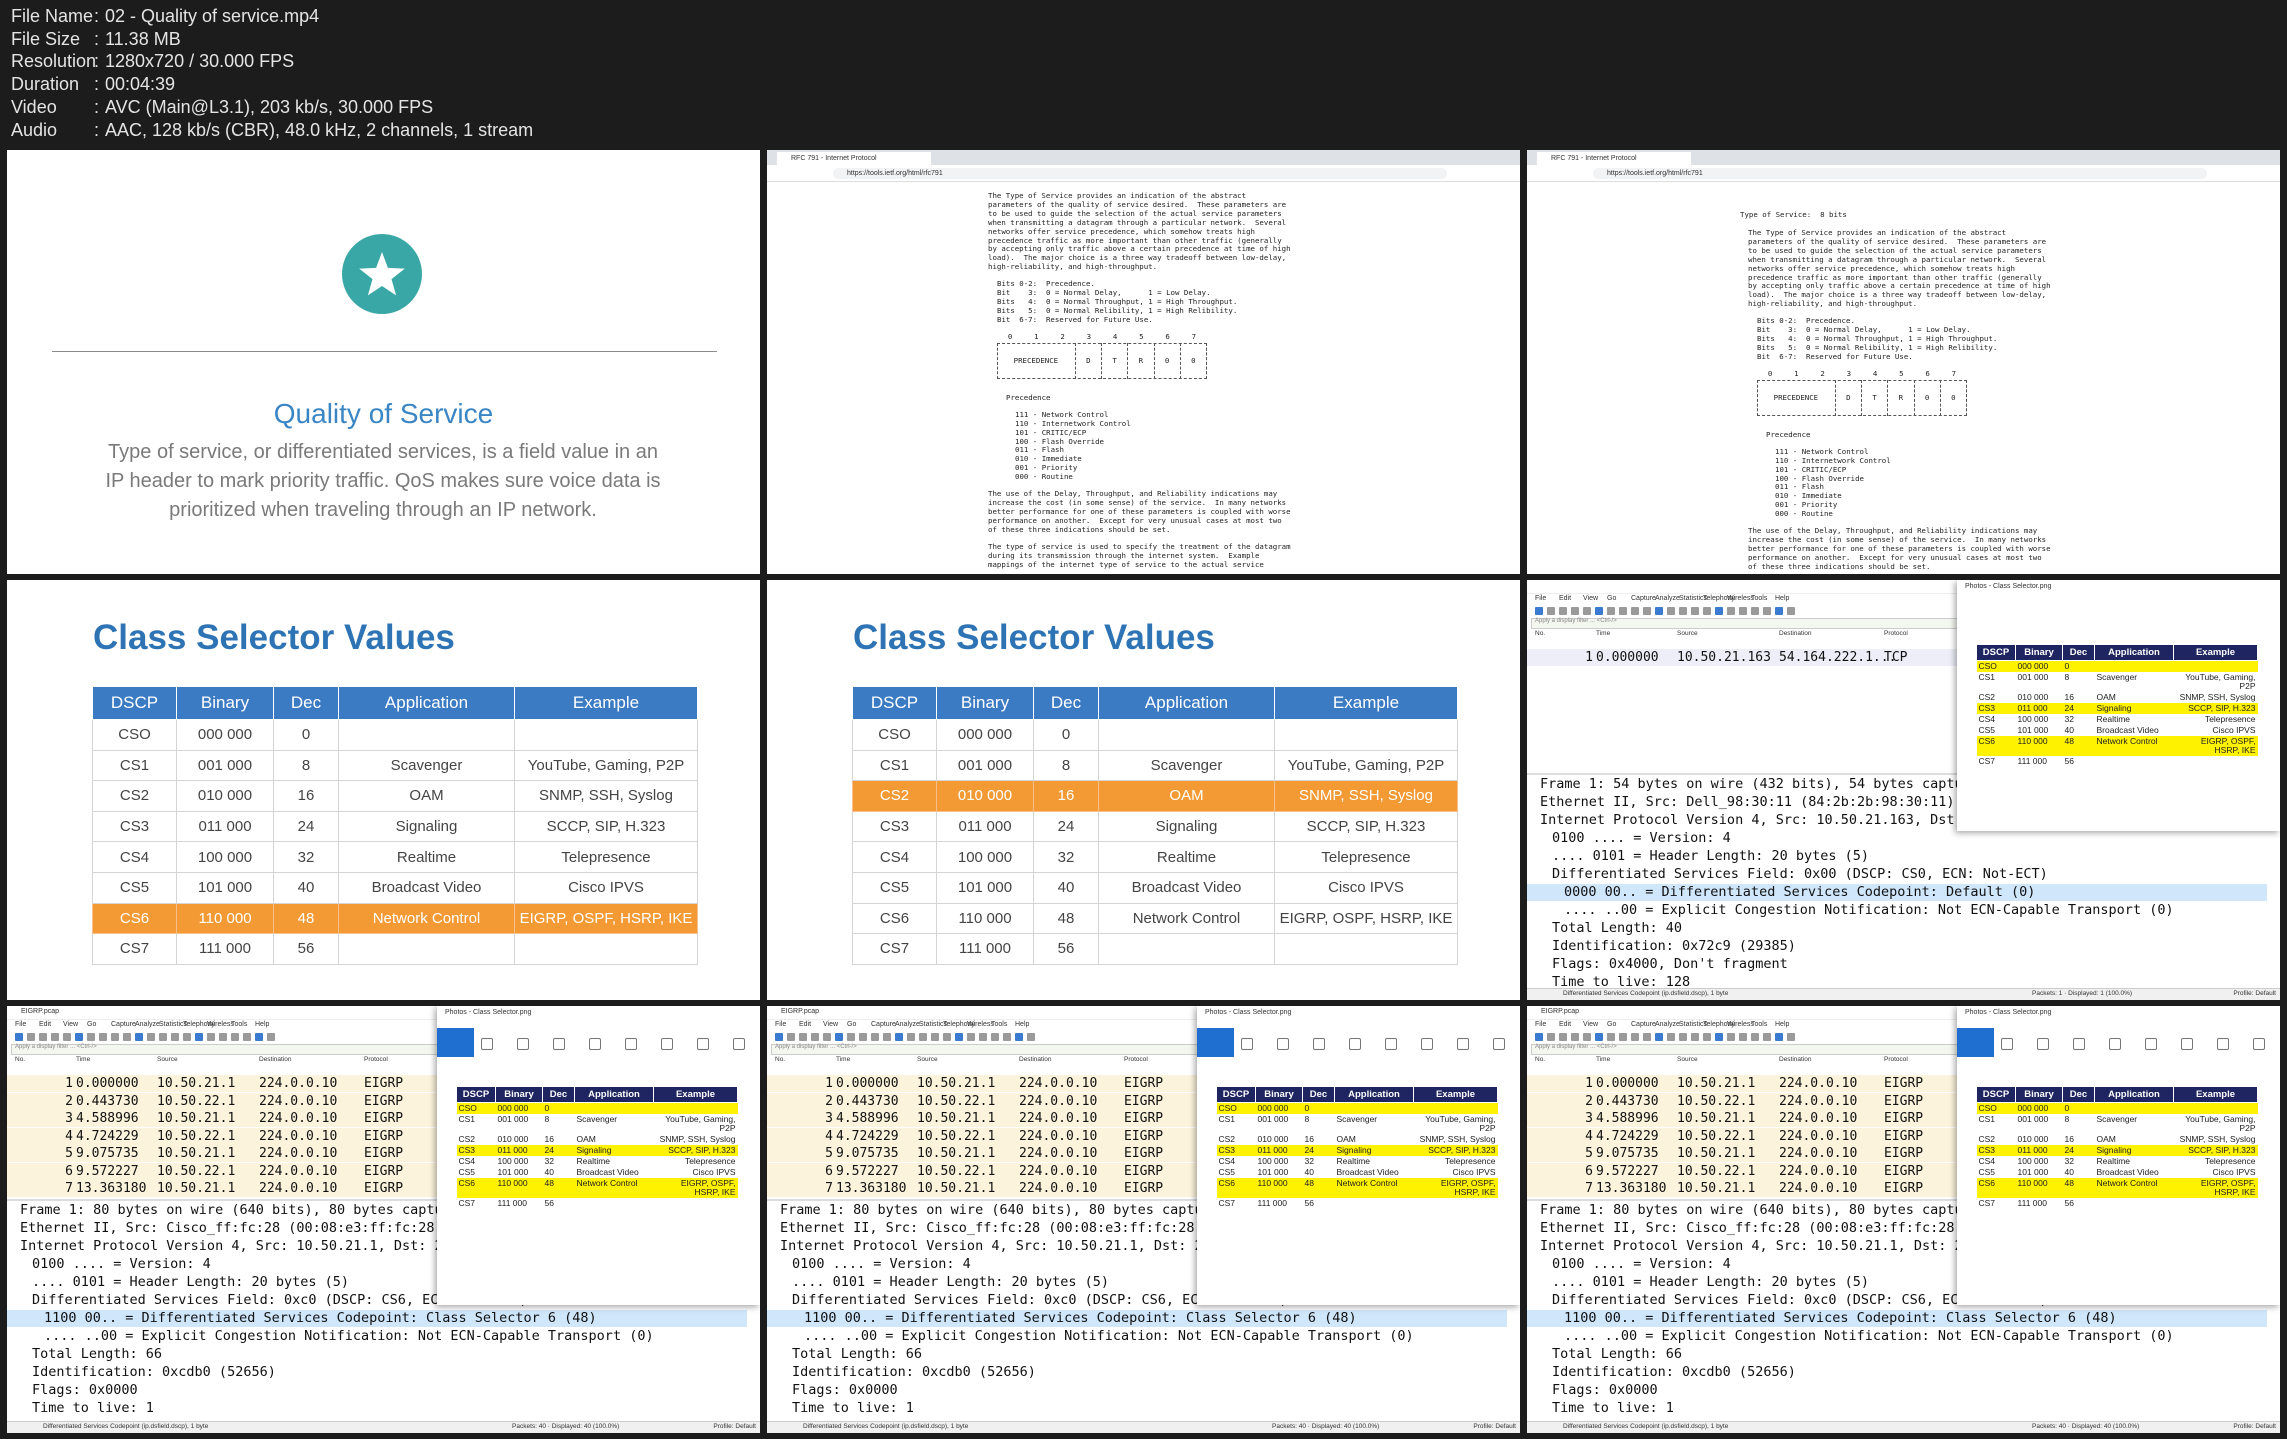 This screenshot has height=1439, width=2287. Describe the element at coordinates (140, 84) in the screenshot. I see `info-value: 00:04:39` at that location.